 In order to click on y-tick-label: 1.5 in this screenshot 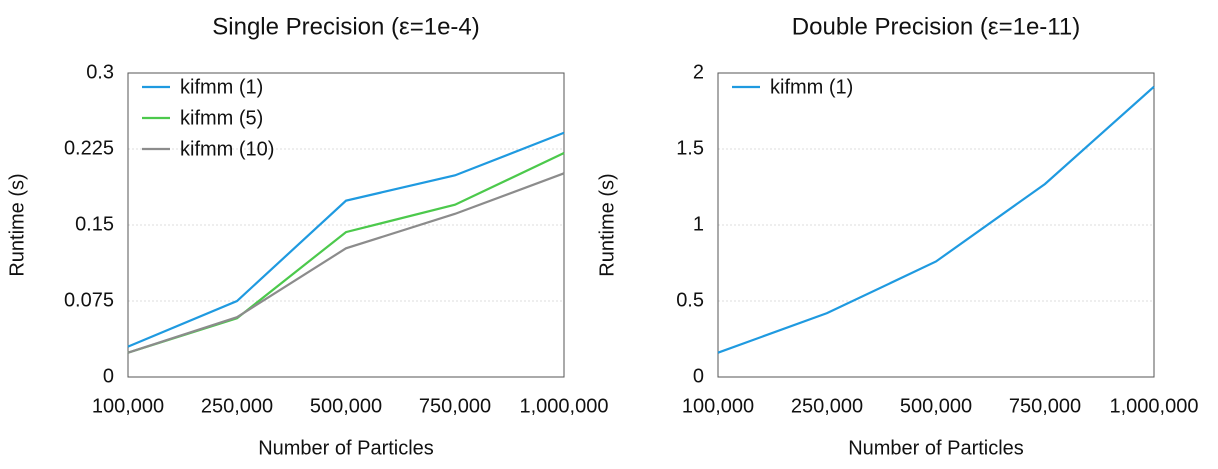, I will do `click(690, 148)`.